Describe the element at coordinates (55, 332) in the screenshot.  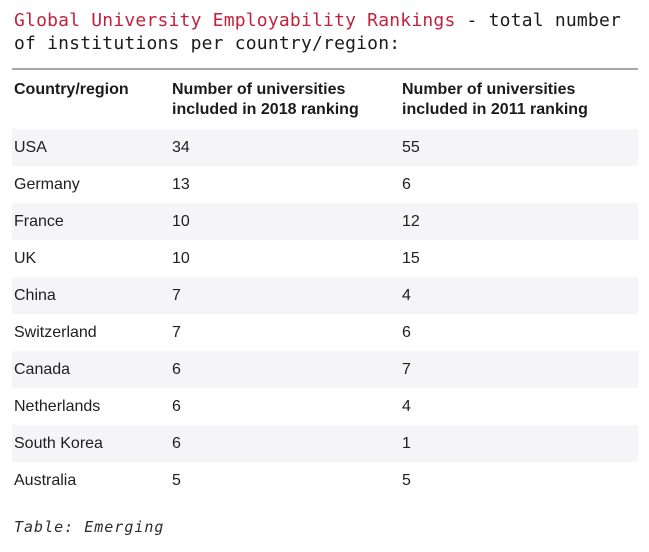
I see `cell-country: Switzerland` at that location.